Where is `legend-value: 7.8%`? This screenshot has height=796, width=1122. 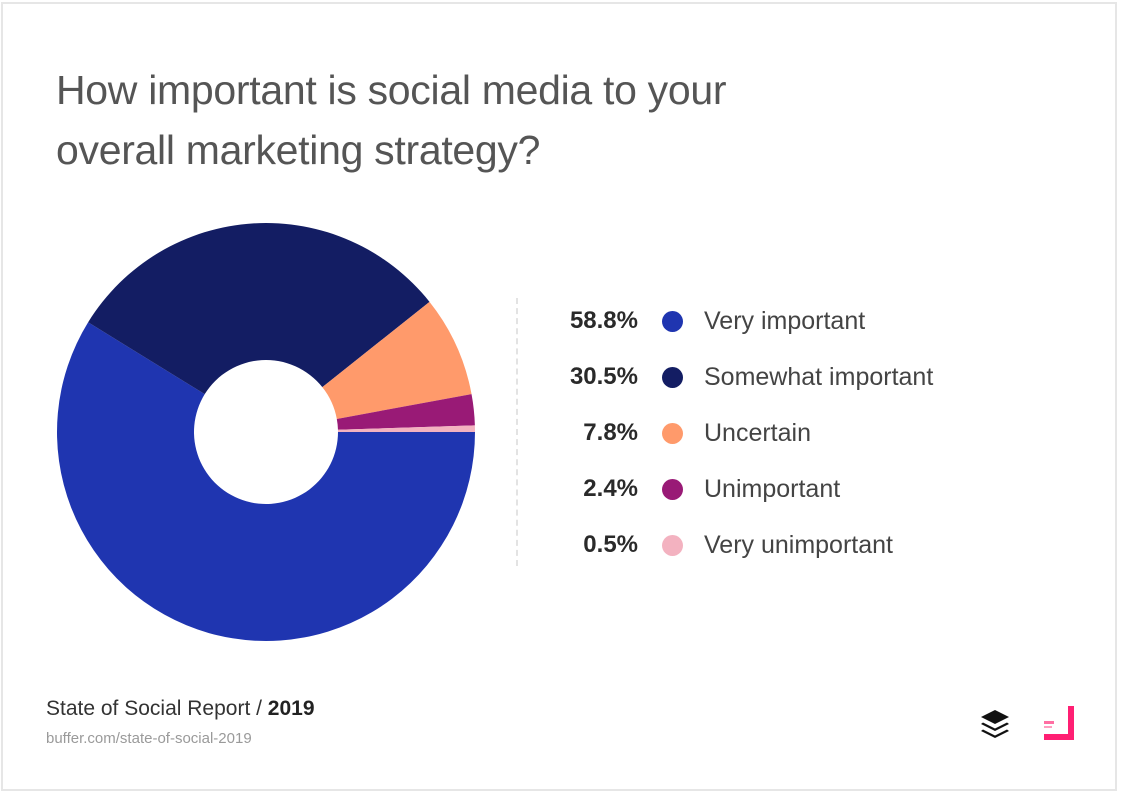 legend-value: 7.8% is located at coordinates (610, 432).